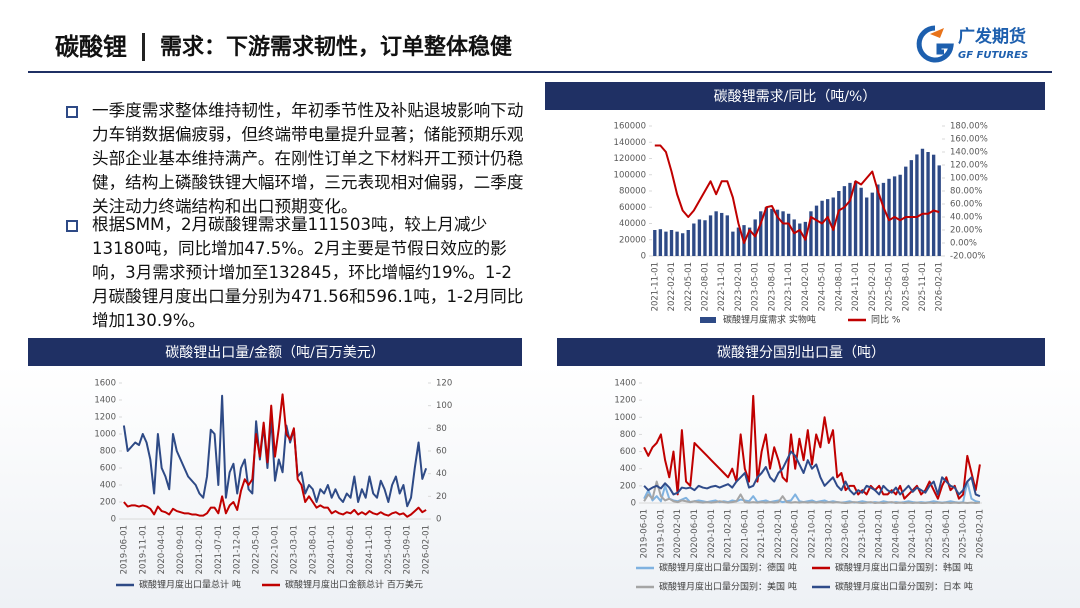 This screenshot has height=608, width=1080. I want to click on legend-label: 碳酸锂月度需求 实物吨, so click(769, 320).